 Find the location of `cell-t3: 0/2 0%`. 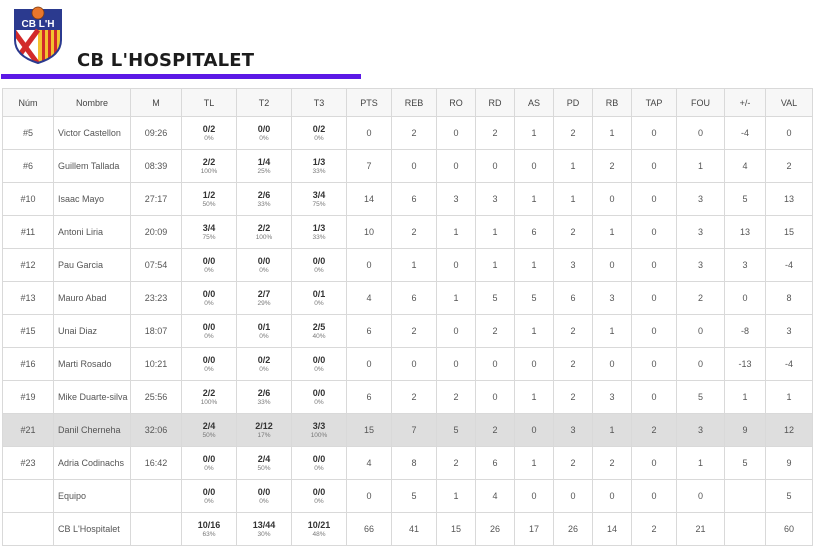

cell-t3: 0/2 0% is located at coordinates (319, 133).